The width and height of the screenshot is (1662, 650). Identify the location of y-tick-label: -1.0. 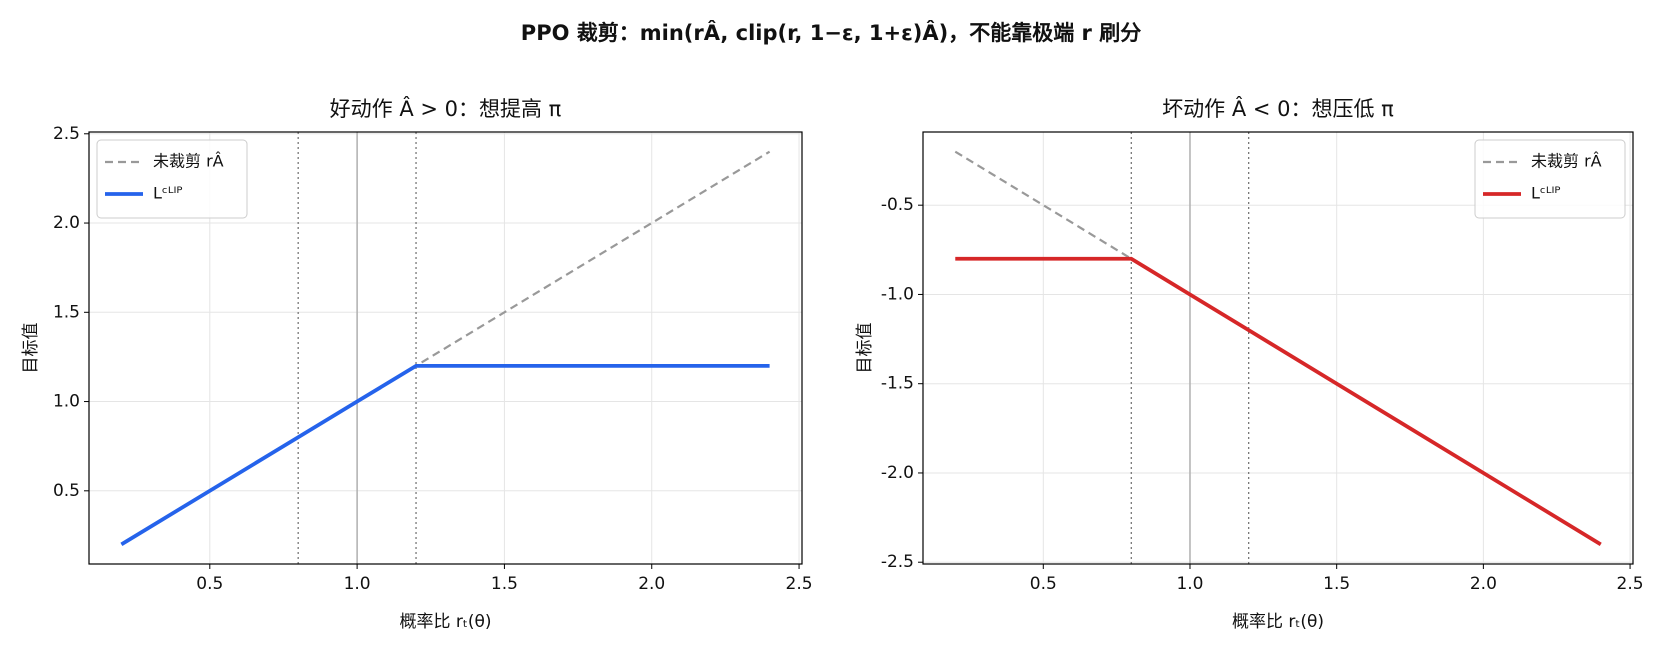
(897, 294).